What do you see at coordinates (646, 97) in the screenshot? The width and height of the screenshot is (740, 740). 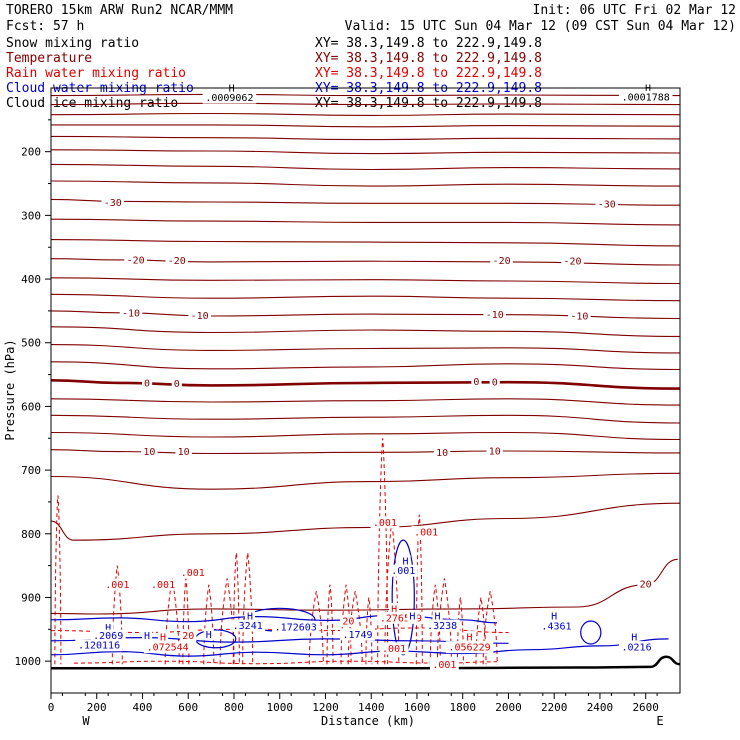 I see `cloud-ice-label: .0001788` at bounding box center [646, 97].